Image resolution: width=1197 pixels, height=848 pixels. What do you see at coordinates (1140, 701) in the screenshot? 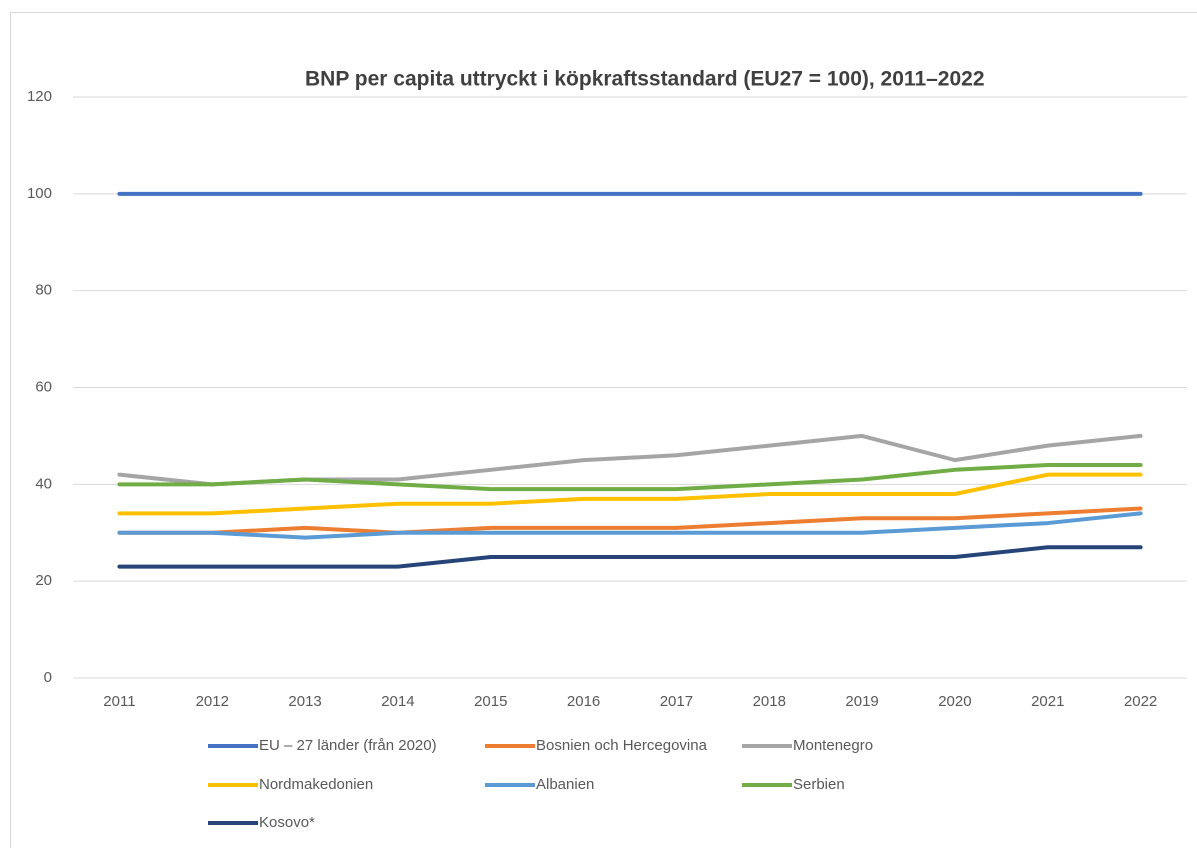
I see `x-tick-label: 2022` at bounding box center [1140, 701].